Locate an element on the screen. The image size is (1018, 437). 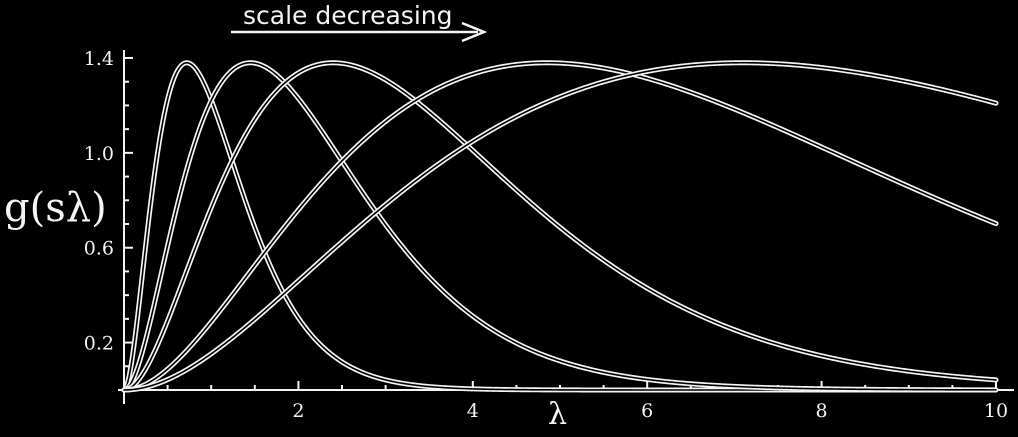
x-tick-label: 4 is located at coordinates (473, 411).